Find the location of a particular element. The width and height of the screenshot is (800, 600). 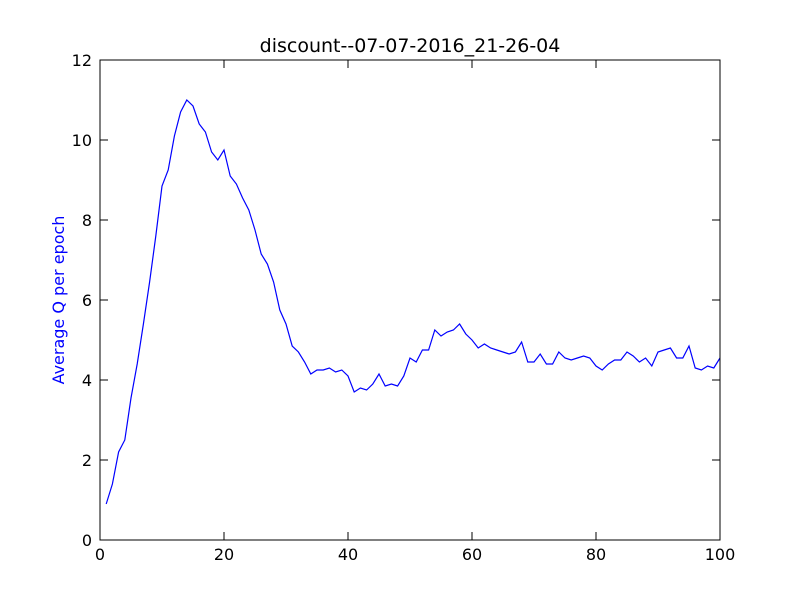

y-tick-label: 4 is located at coordinates (87, 380).